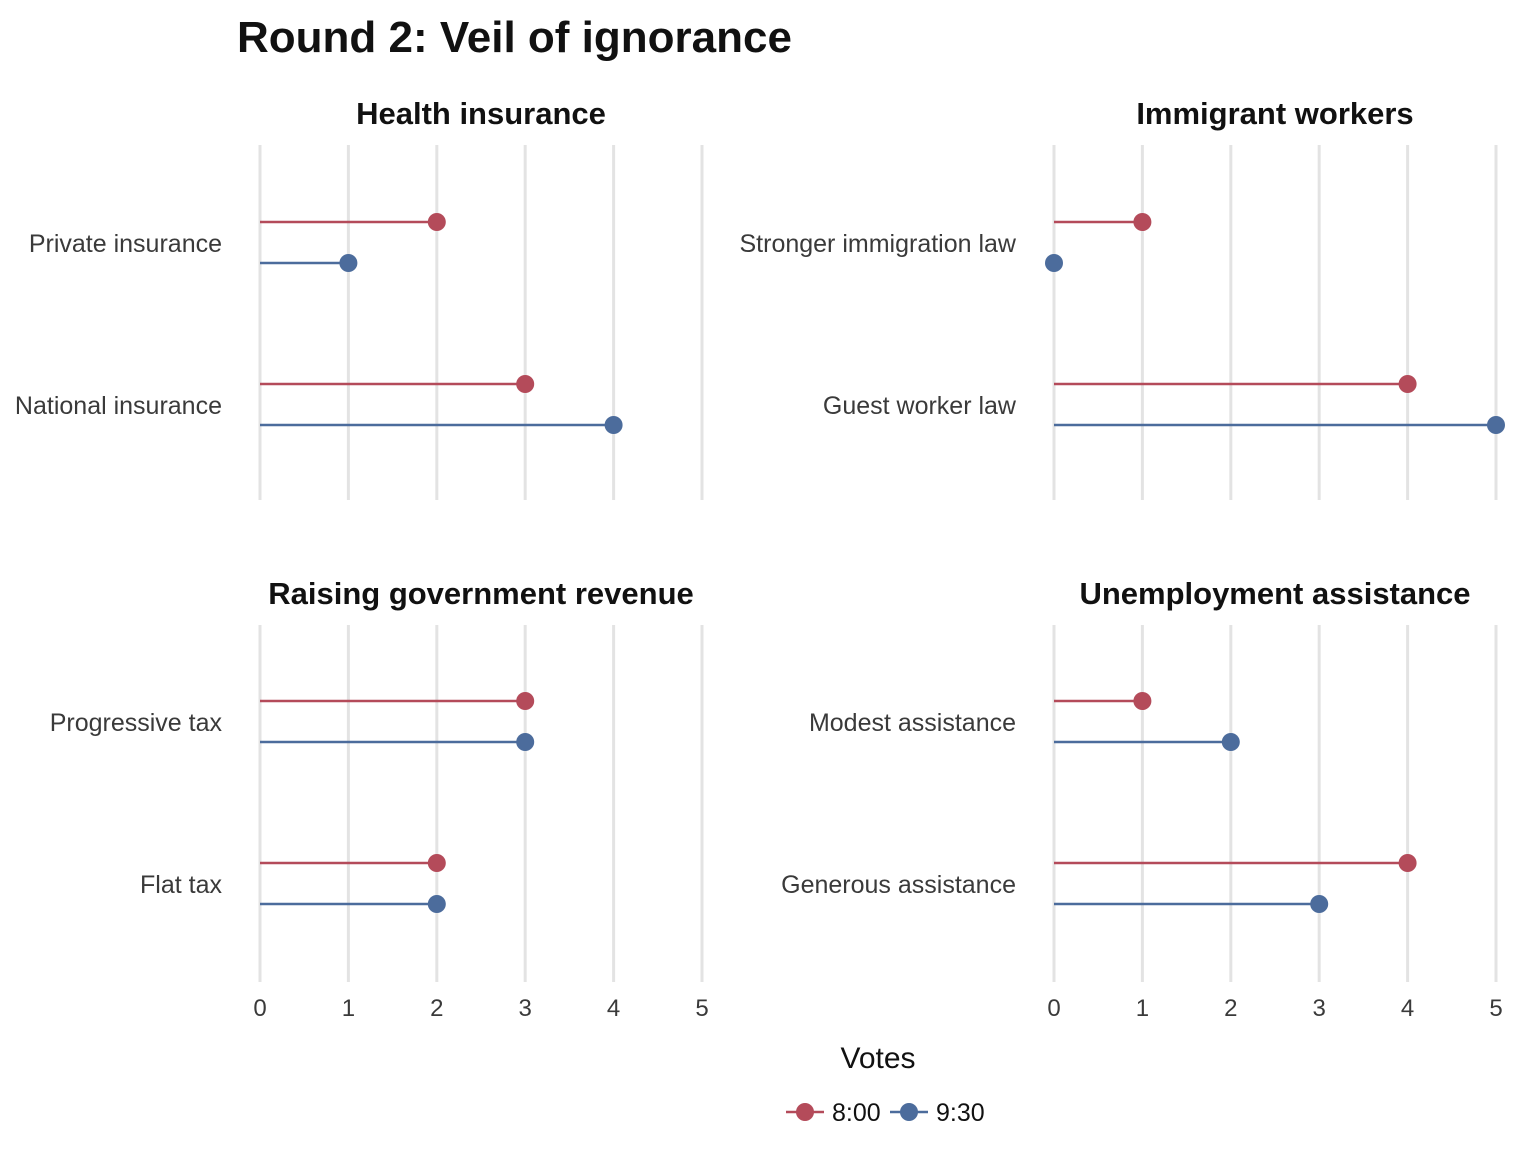  Describe the element at coordinates (912, 723) in the screenshot. I see `category-label: Modest assistance` at that location.